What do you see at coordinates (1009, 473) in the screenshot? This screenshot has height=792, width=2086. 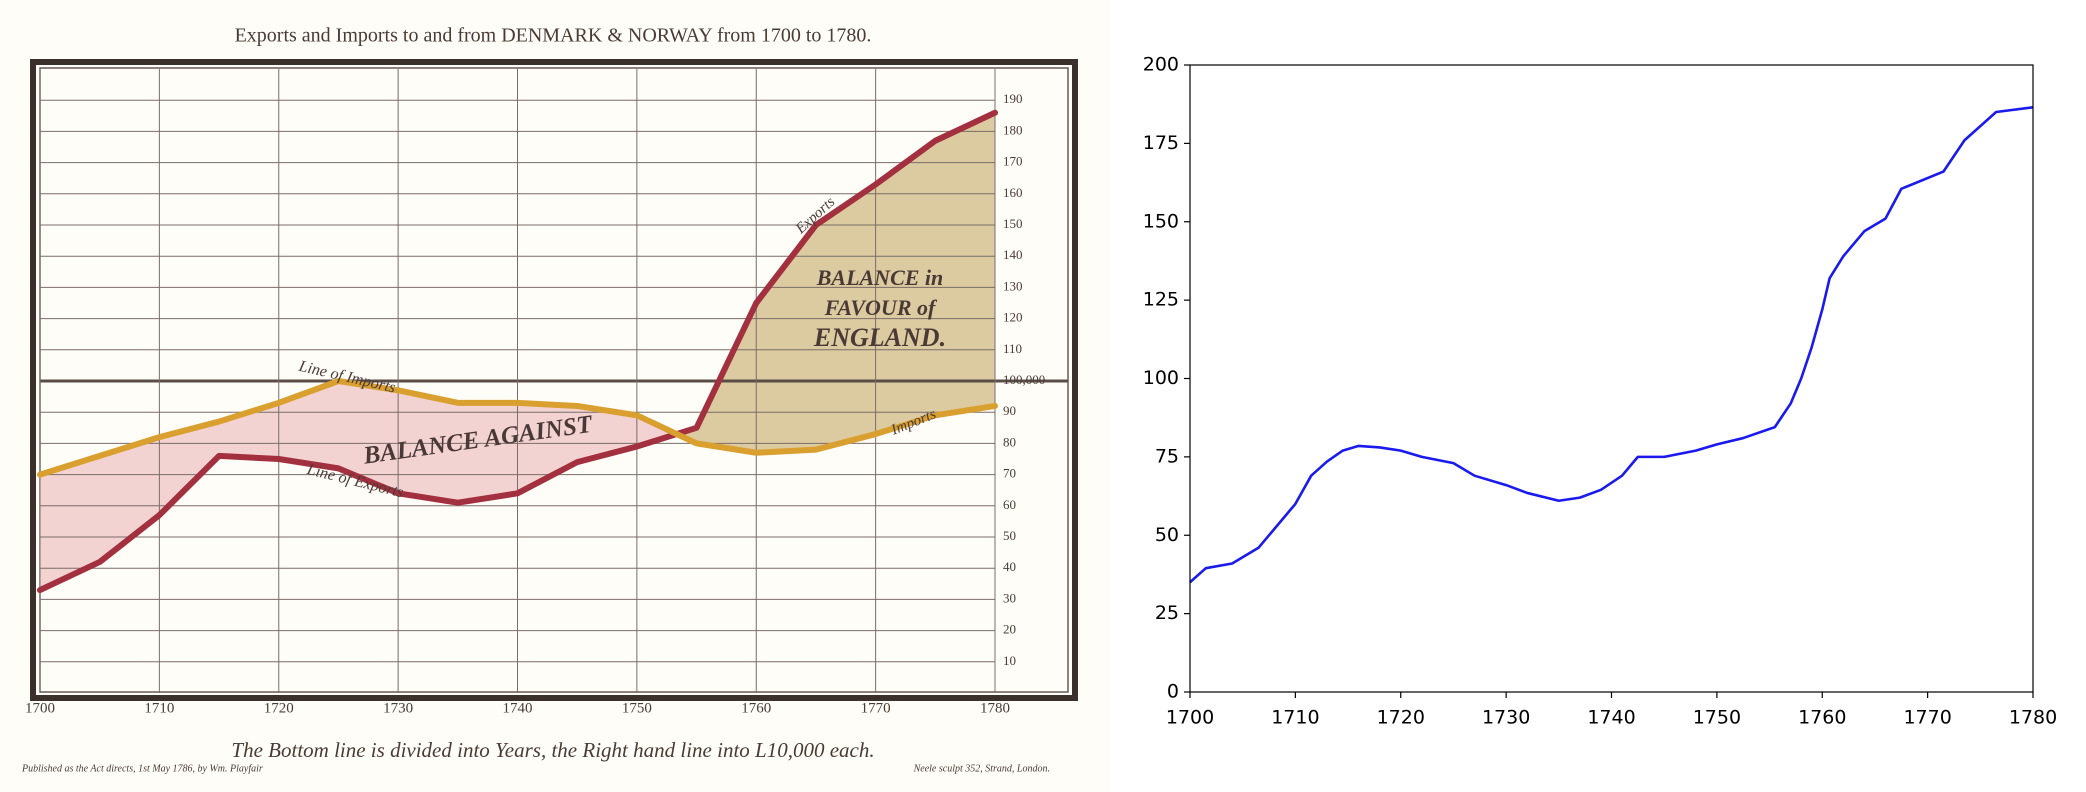 I see `y-tick-label: 70` at bounding box center [1009, 473].